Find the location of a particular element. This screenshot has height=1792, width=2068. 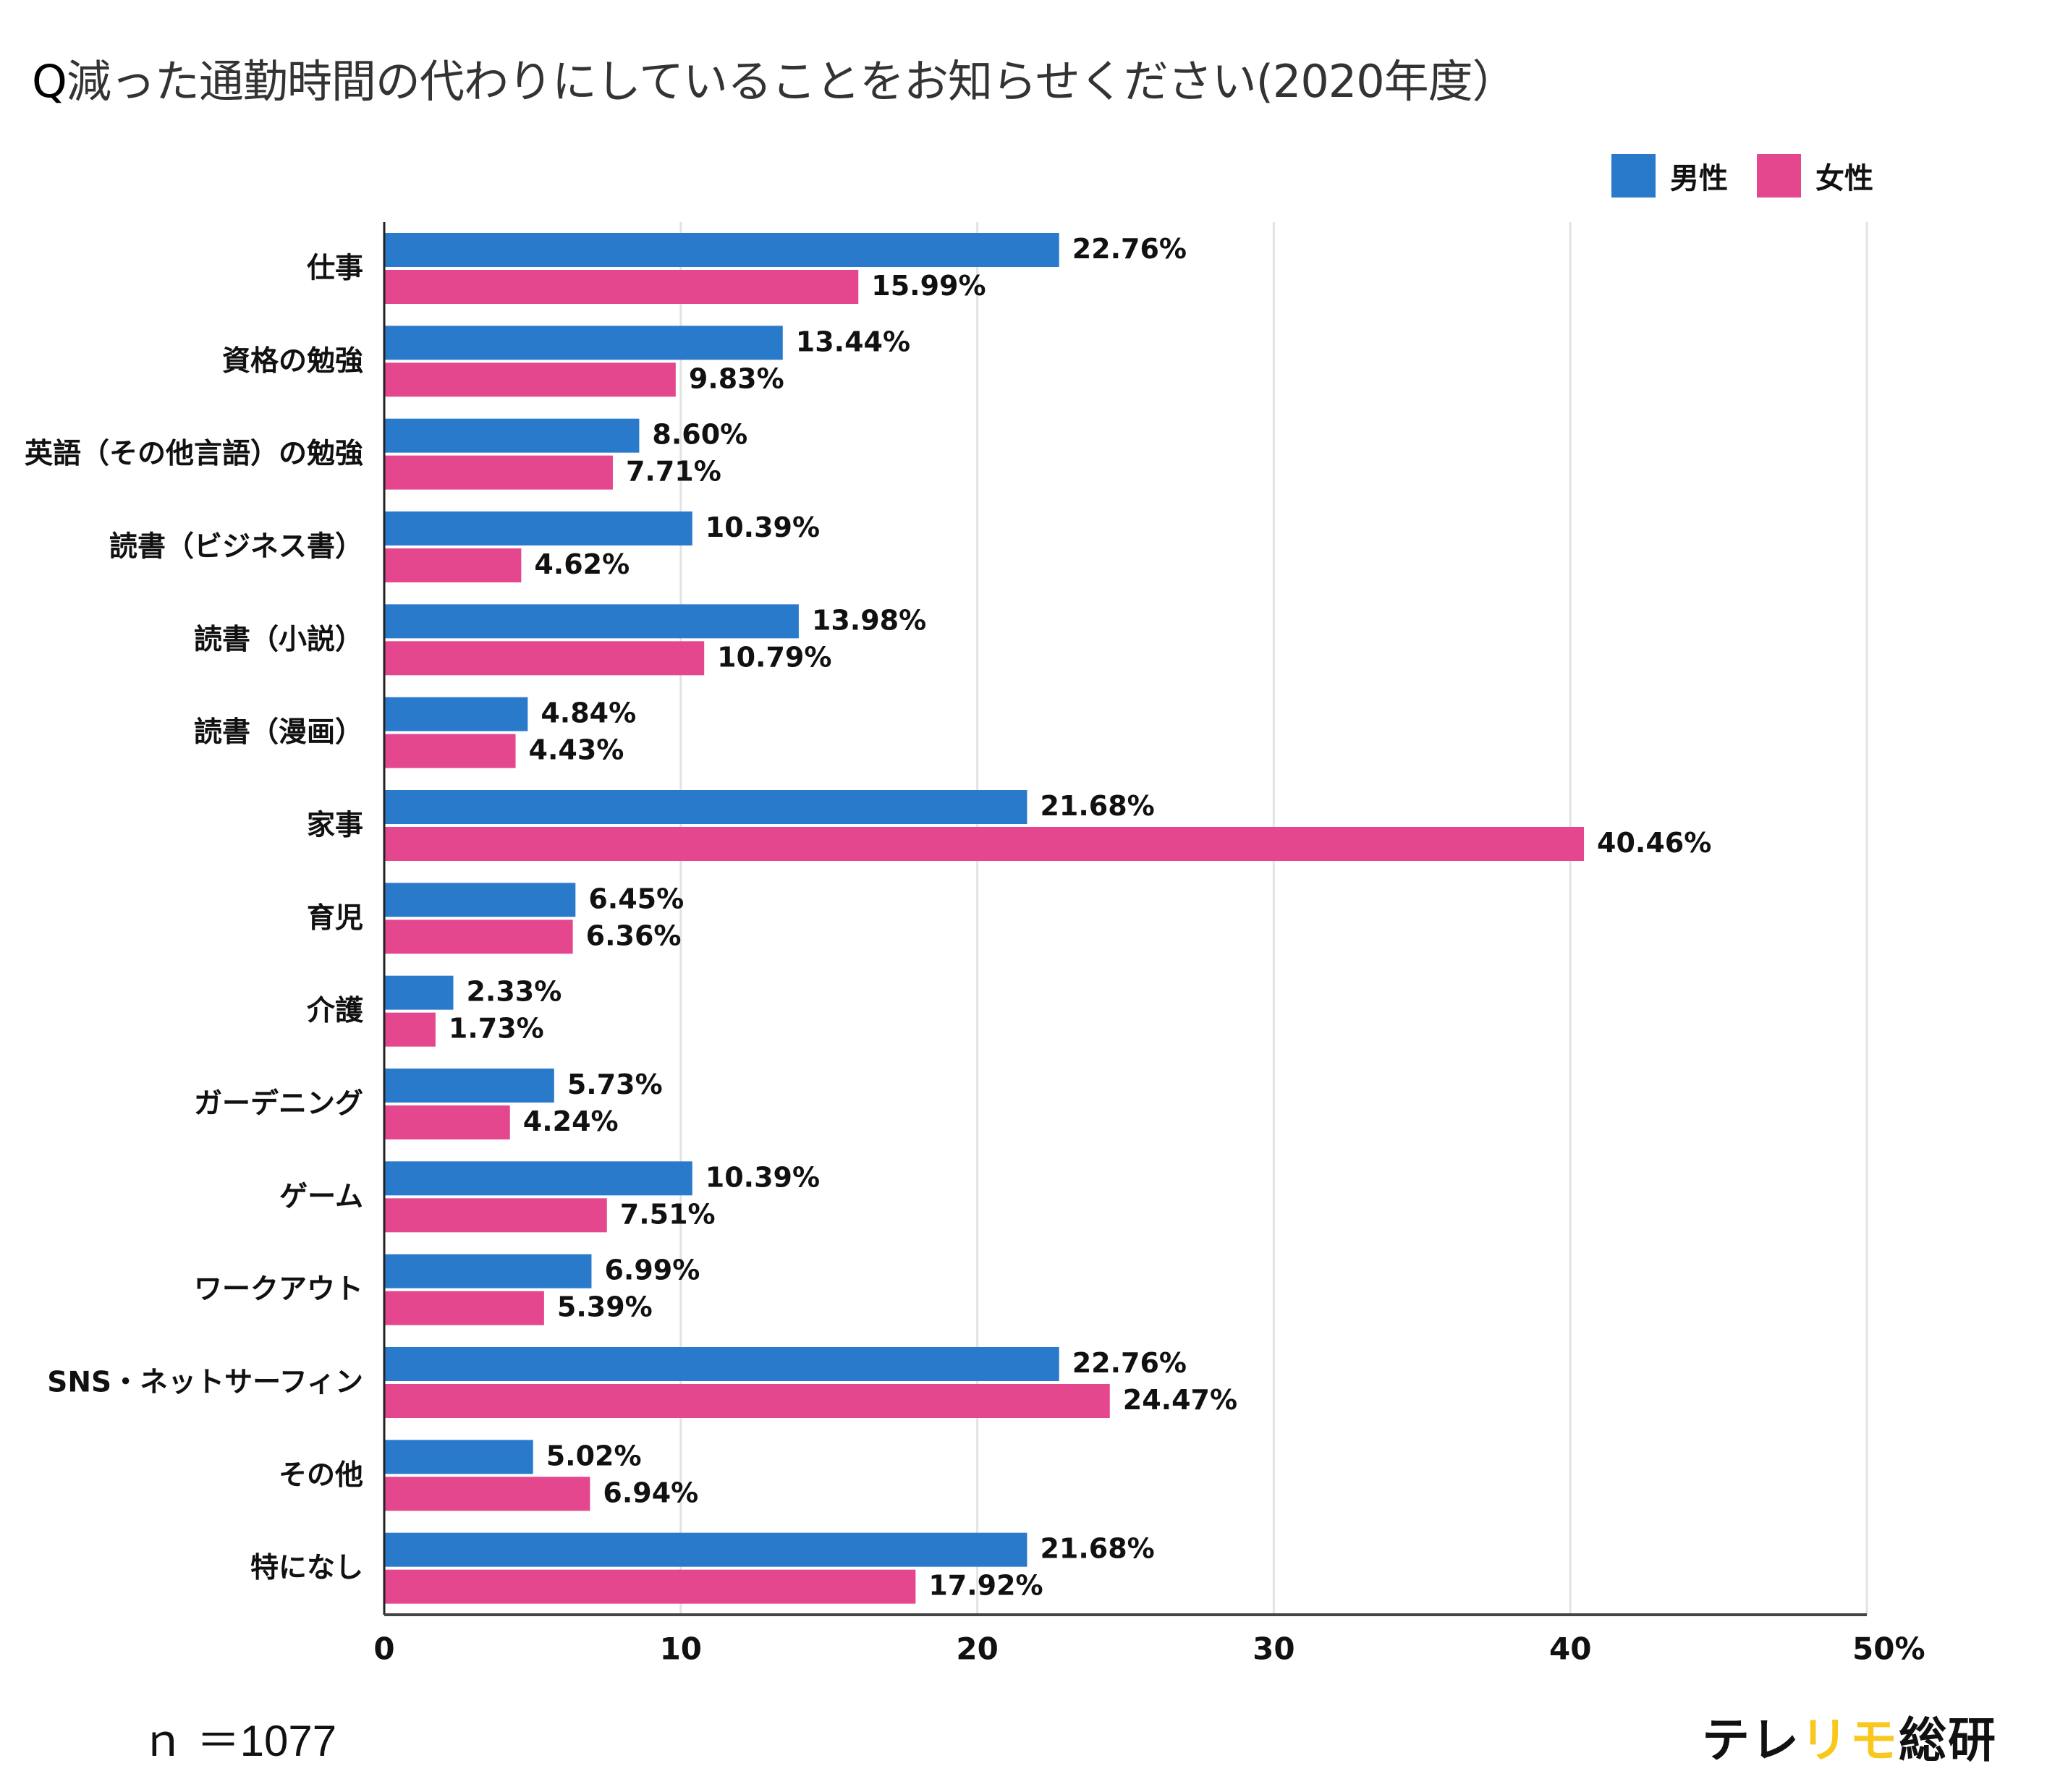

value-label-male: 13.98% is located at coordinates (869, 620).